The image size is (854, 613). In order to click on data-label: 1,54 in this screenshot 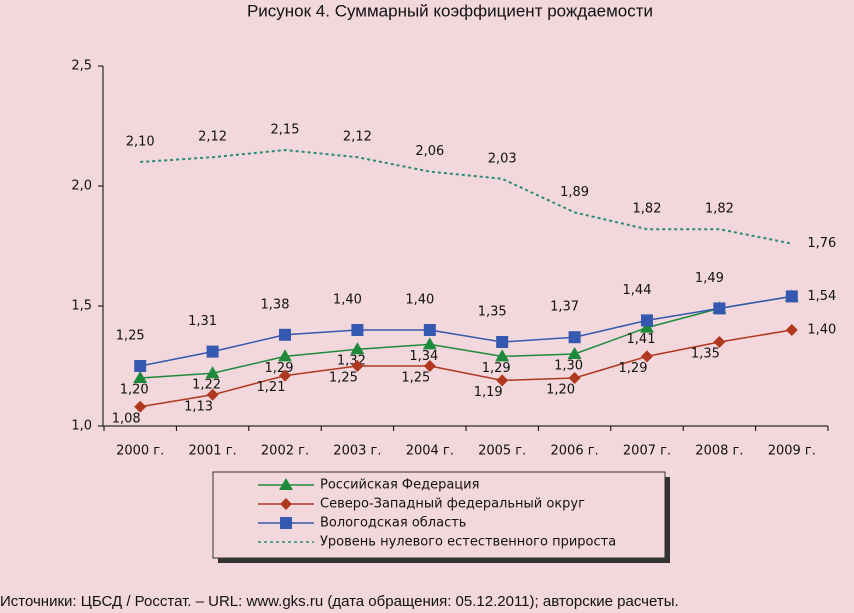, I will do `click(821, 296)`.